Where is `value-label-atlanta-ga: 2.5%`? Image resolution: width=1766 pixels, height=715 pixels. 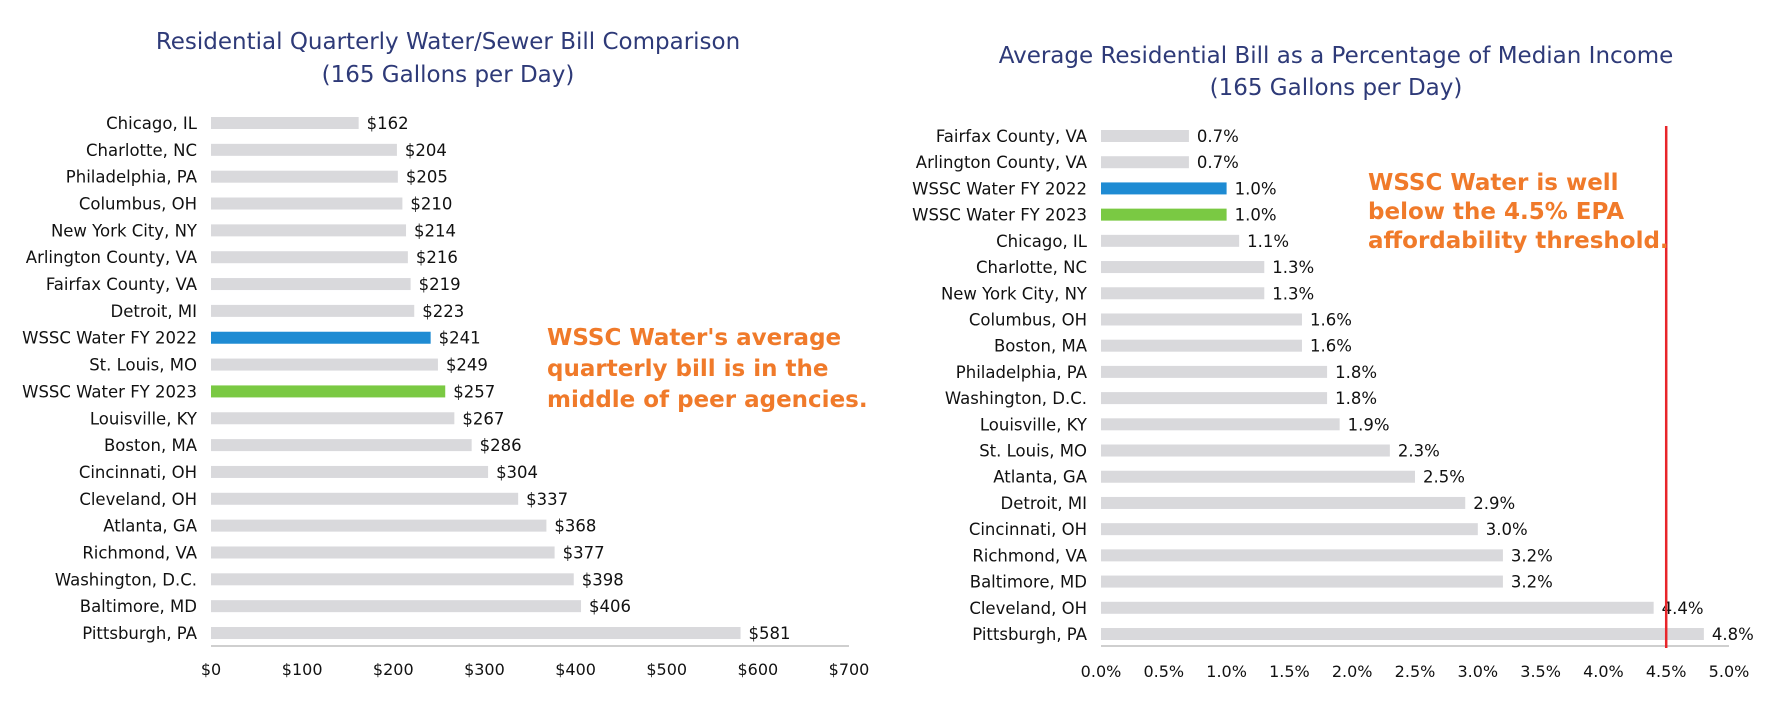 value-label-atlanta-ga: 2.5% is located at coordinates (1444, 477).